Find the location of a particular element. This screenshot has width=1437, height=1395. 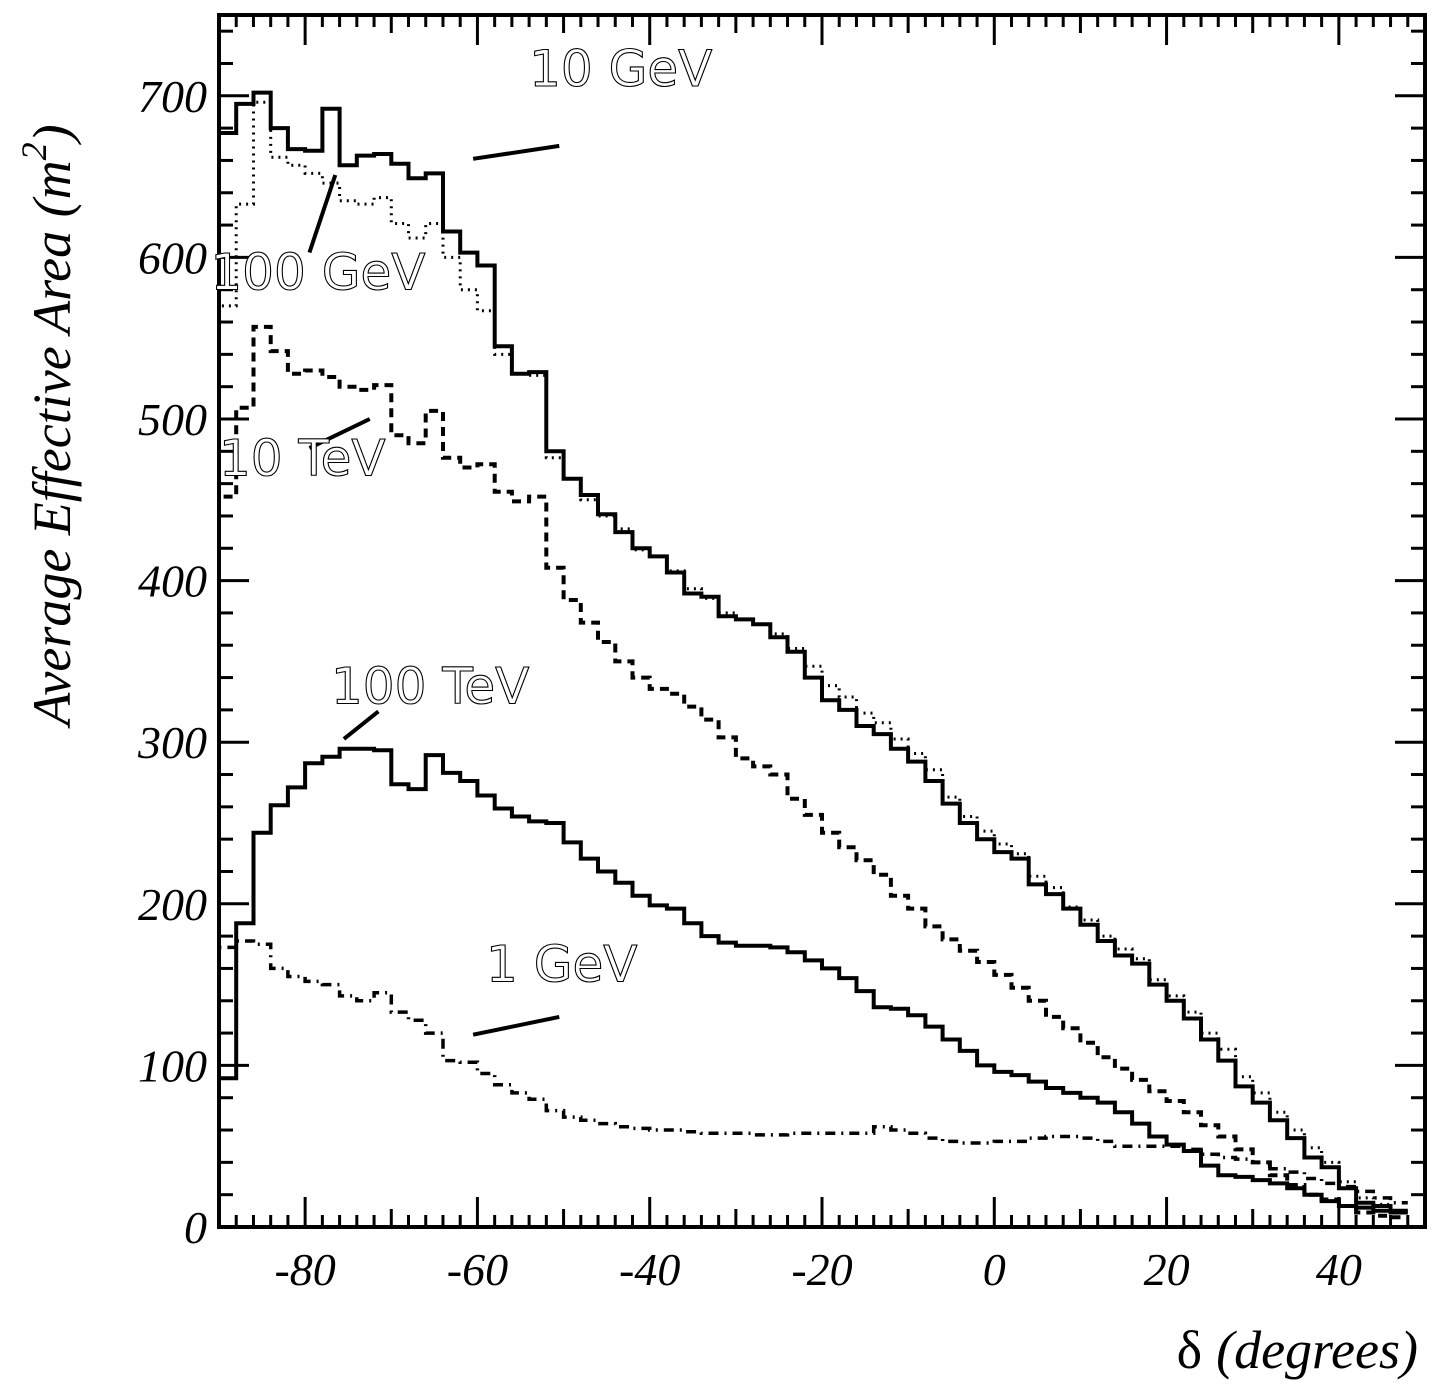

y-tick-label: 0 is located at coordinates (195, 1227).